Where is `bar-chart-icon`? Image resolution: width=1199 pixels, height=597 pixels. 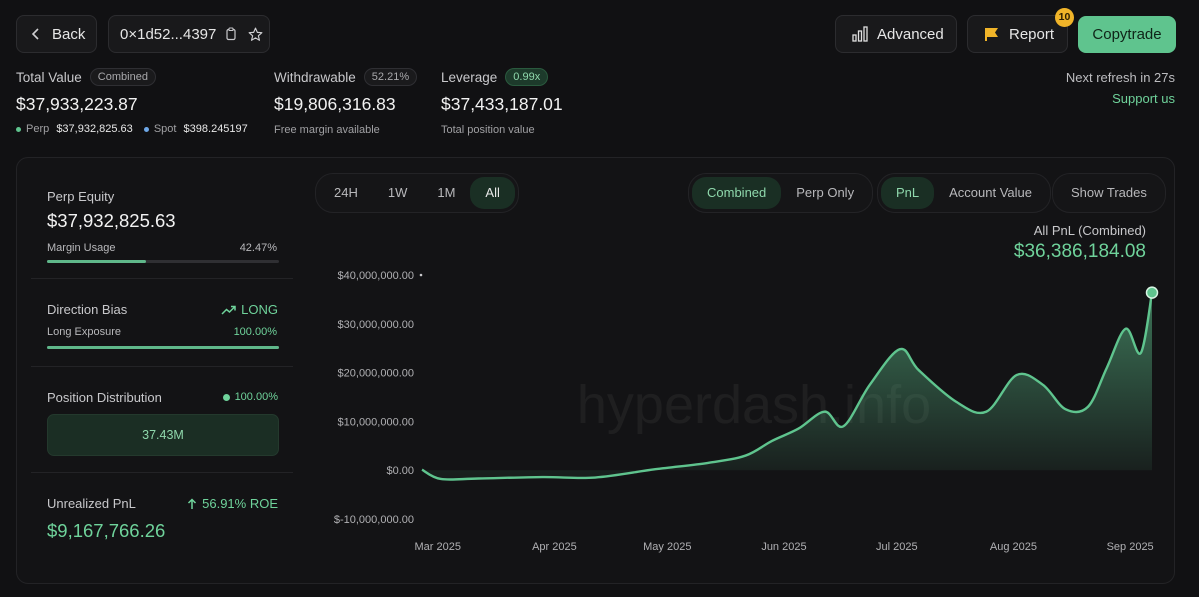 bar-chart-icon is located at coordinates (860, 34).